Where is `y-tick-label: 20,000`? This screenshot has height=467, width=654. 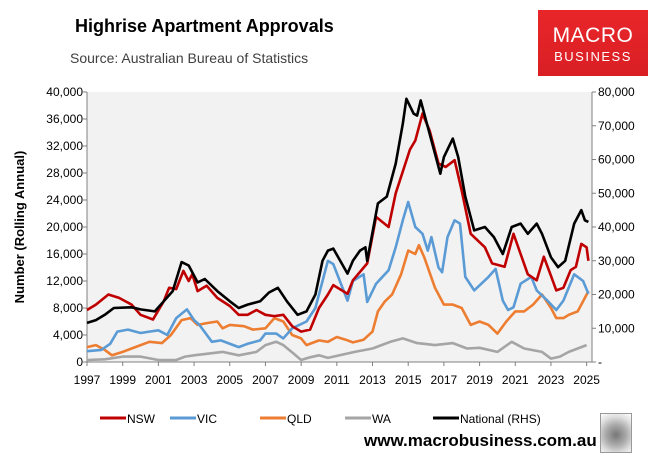
y-tick-label: 20,000 is located at coordinates (64, 227).